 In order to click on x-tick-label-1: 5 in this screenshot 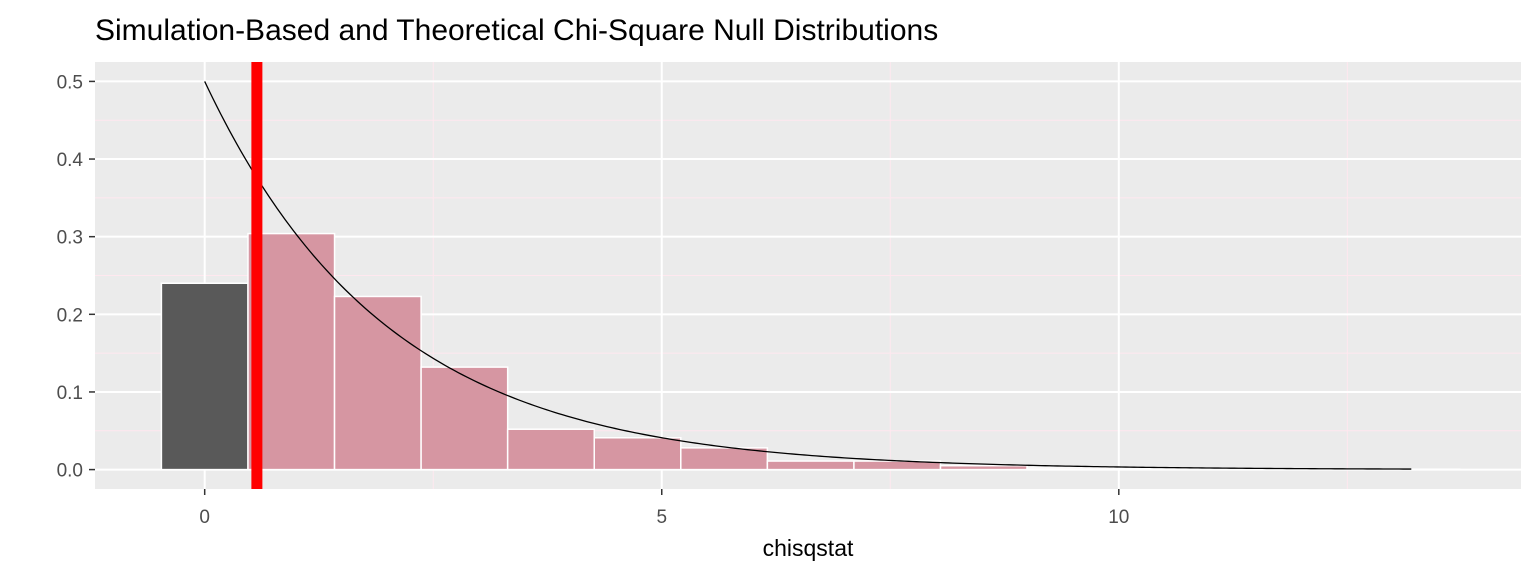, I will do `click(661, 517)`.